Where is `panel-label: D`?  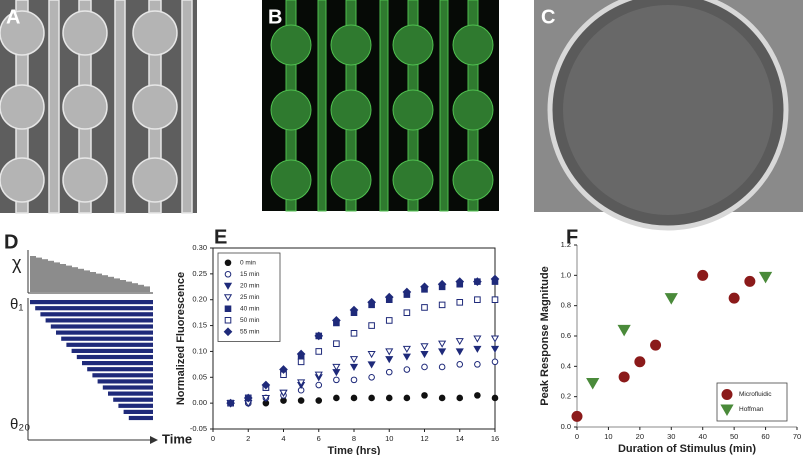
panel-label: D is located at coordinates (11, 242).